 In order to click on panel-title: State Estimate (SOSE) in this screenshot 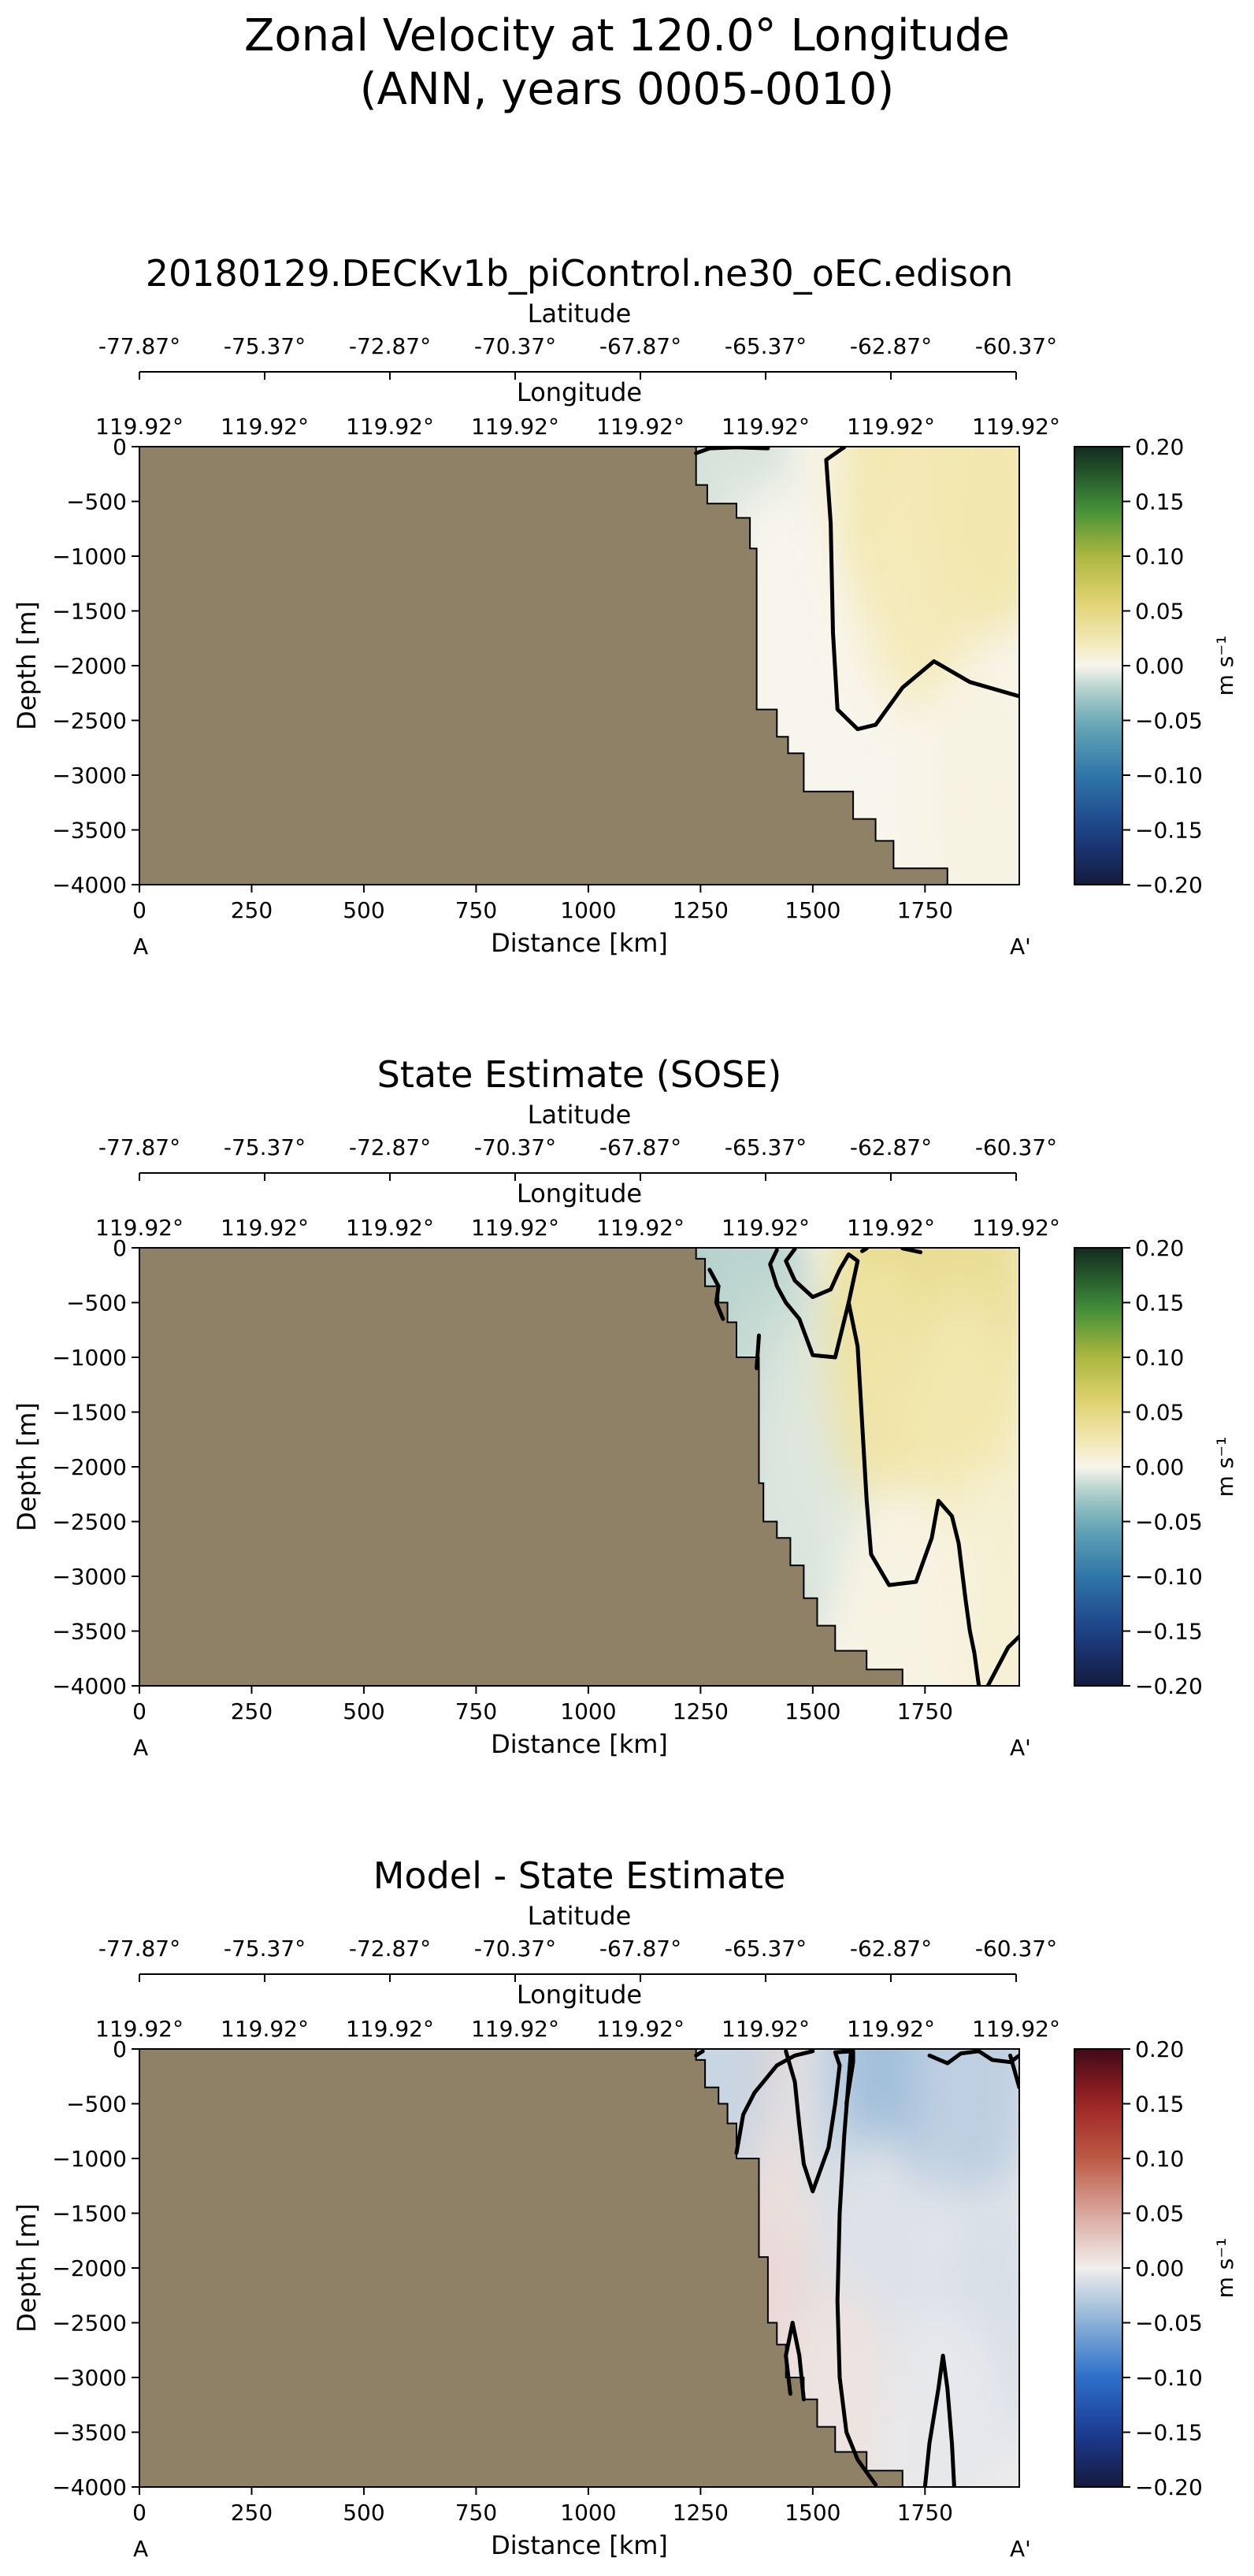, I will do `click(579, 1074)`.